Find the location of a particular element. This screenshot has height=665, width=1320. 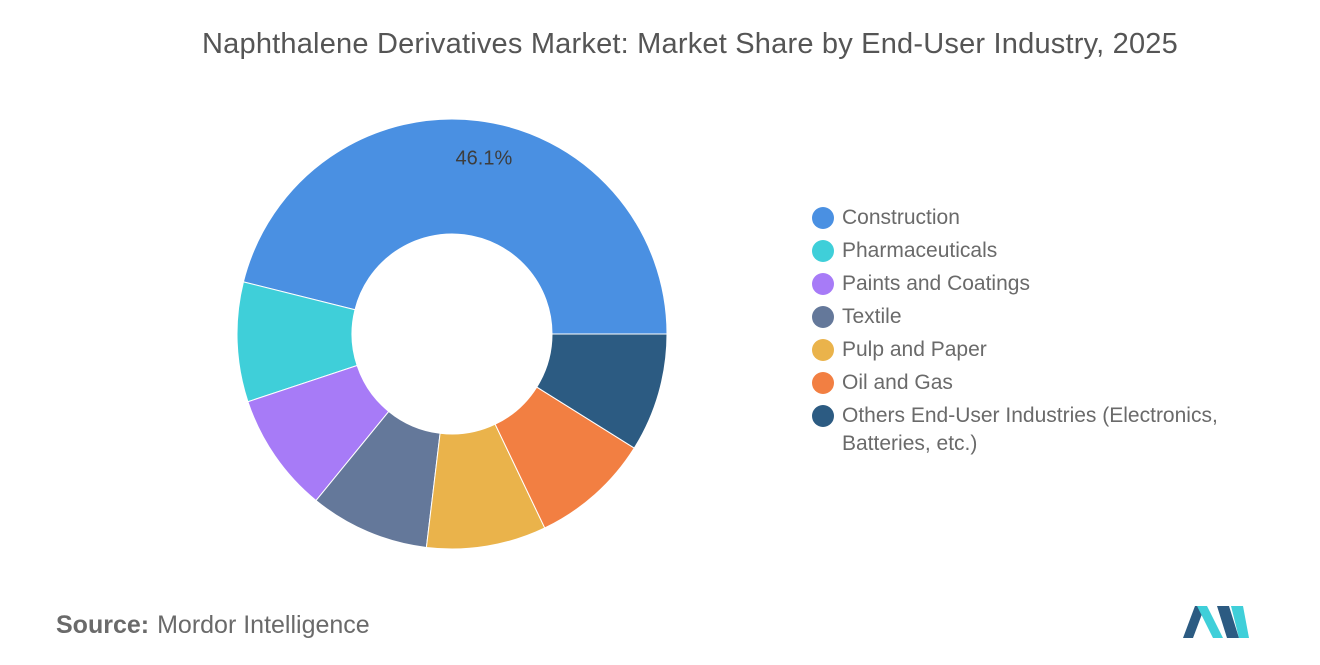

data-labels: 46.1% is located at coordinates (484, 158).